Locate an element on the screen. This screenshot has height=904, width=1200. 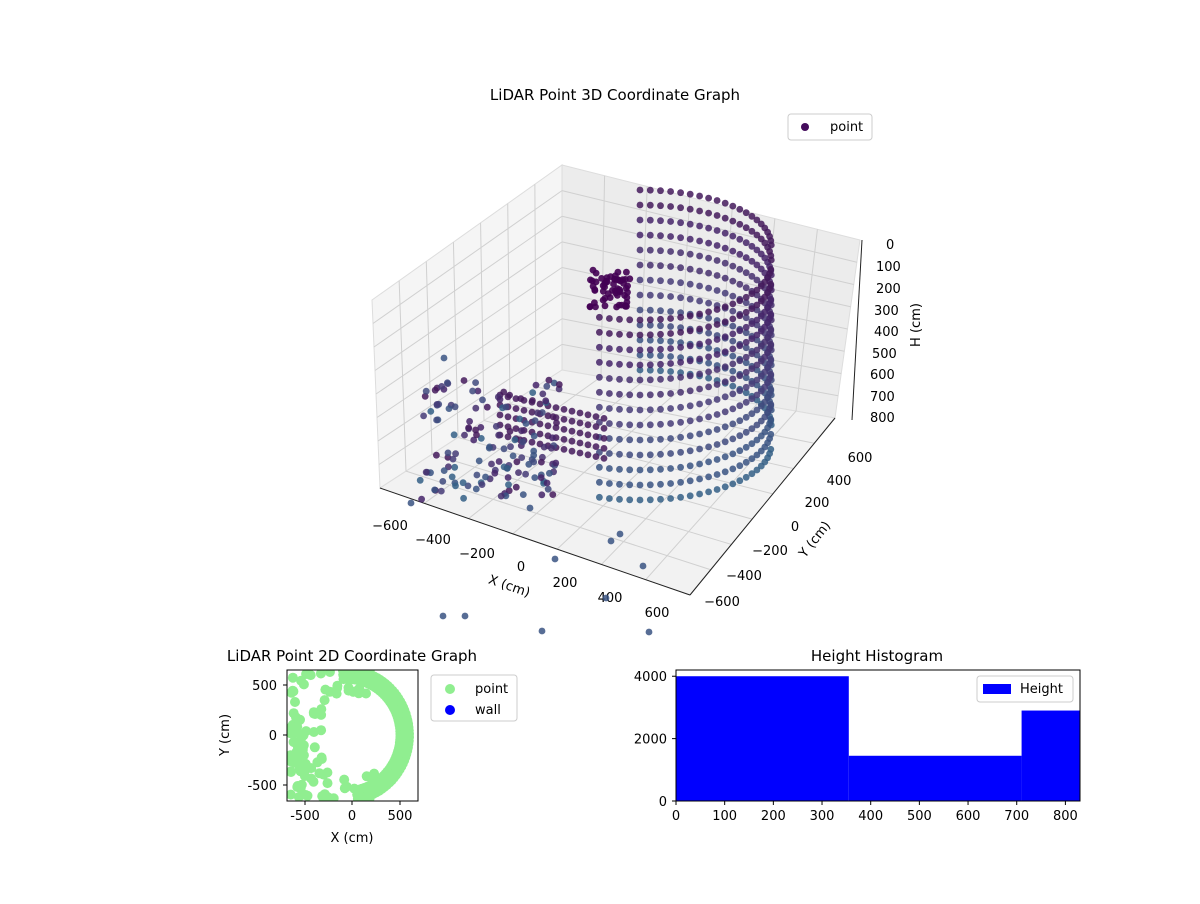
z-tick-label: 300 is located at coordinates (886, 311).